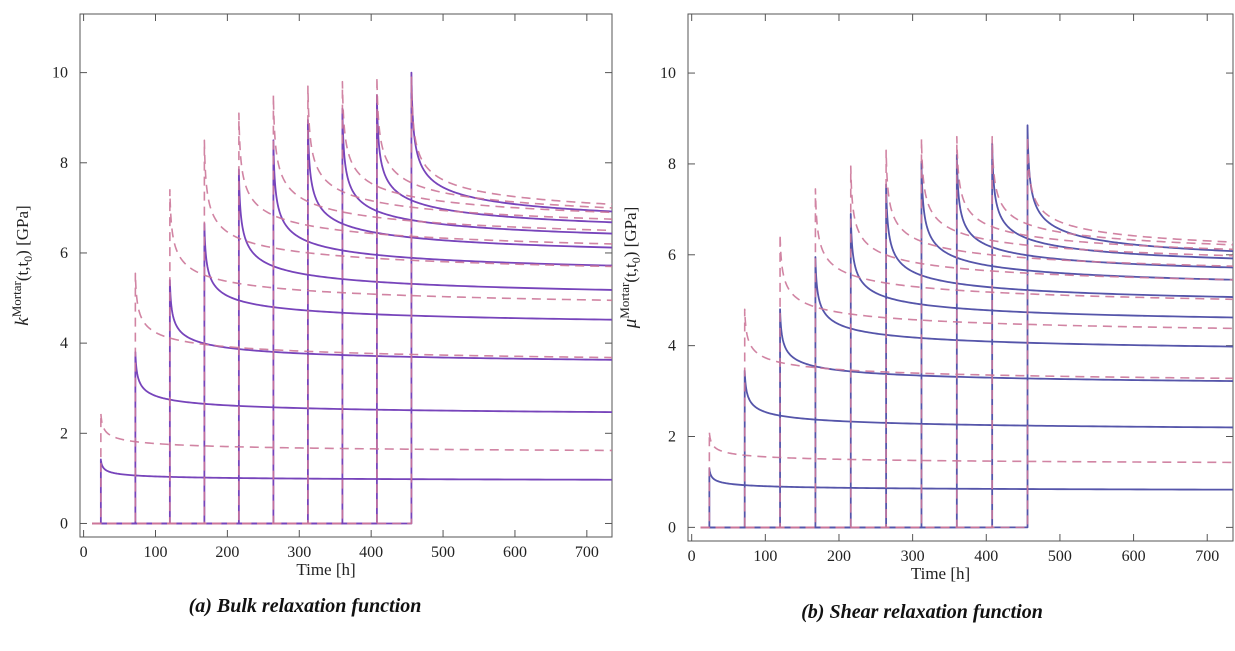 The image size is (1235, 651). Describe the element at coordinates (299, 552) in the screenshot. I see `bulk-x-tick-label: 300` at that location.